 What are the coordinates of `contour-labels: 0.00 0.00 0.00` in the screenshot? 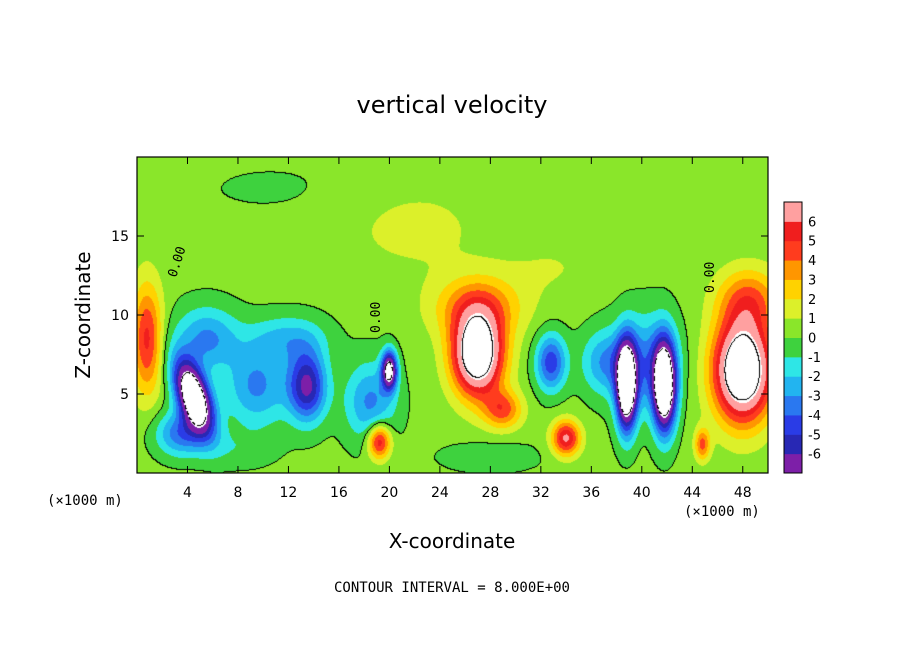 It's located at (442, 289).